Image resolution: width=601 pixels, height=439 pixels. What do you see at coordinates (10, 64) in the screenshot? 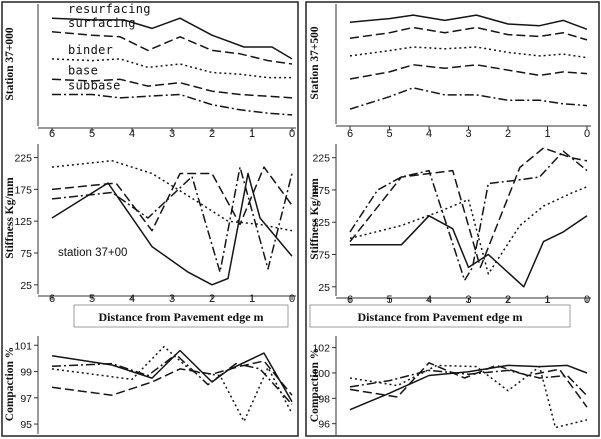
I see `y-axis-label: Station 37+000` at bounding box center [10, 64].